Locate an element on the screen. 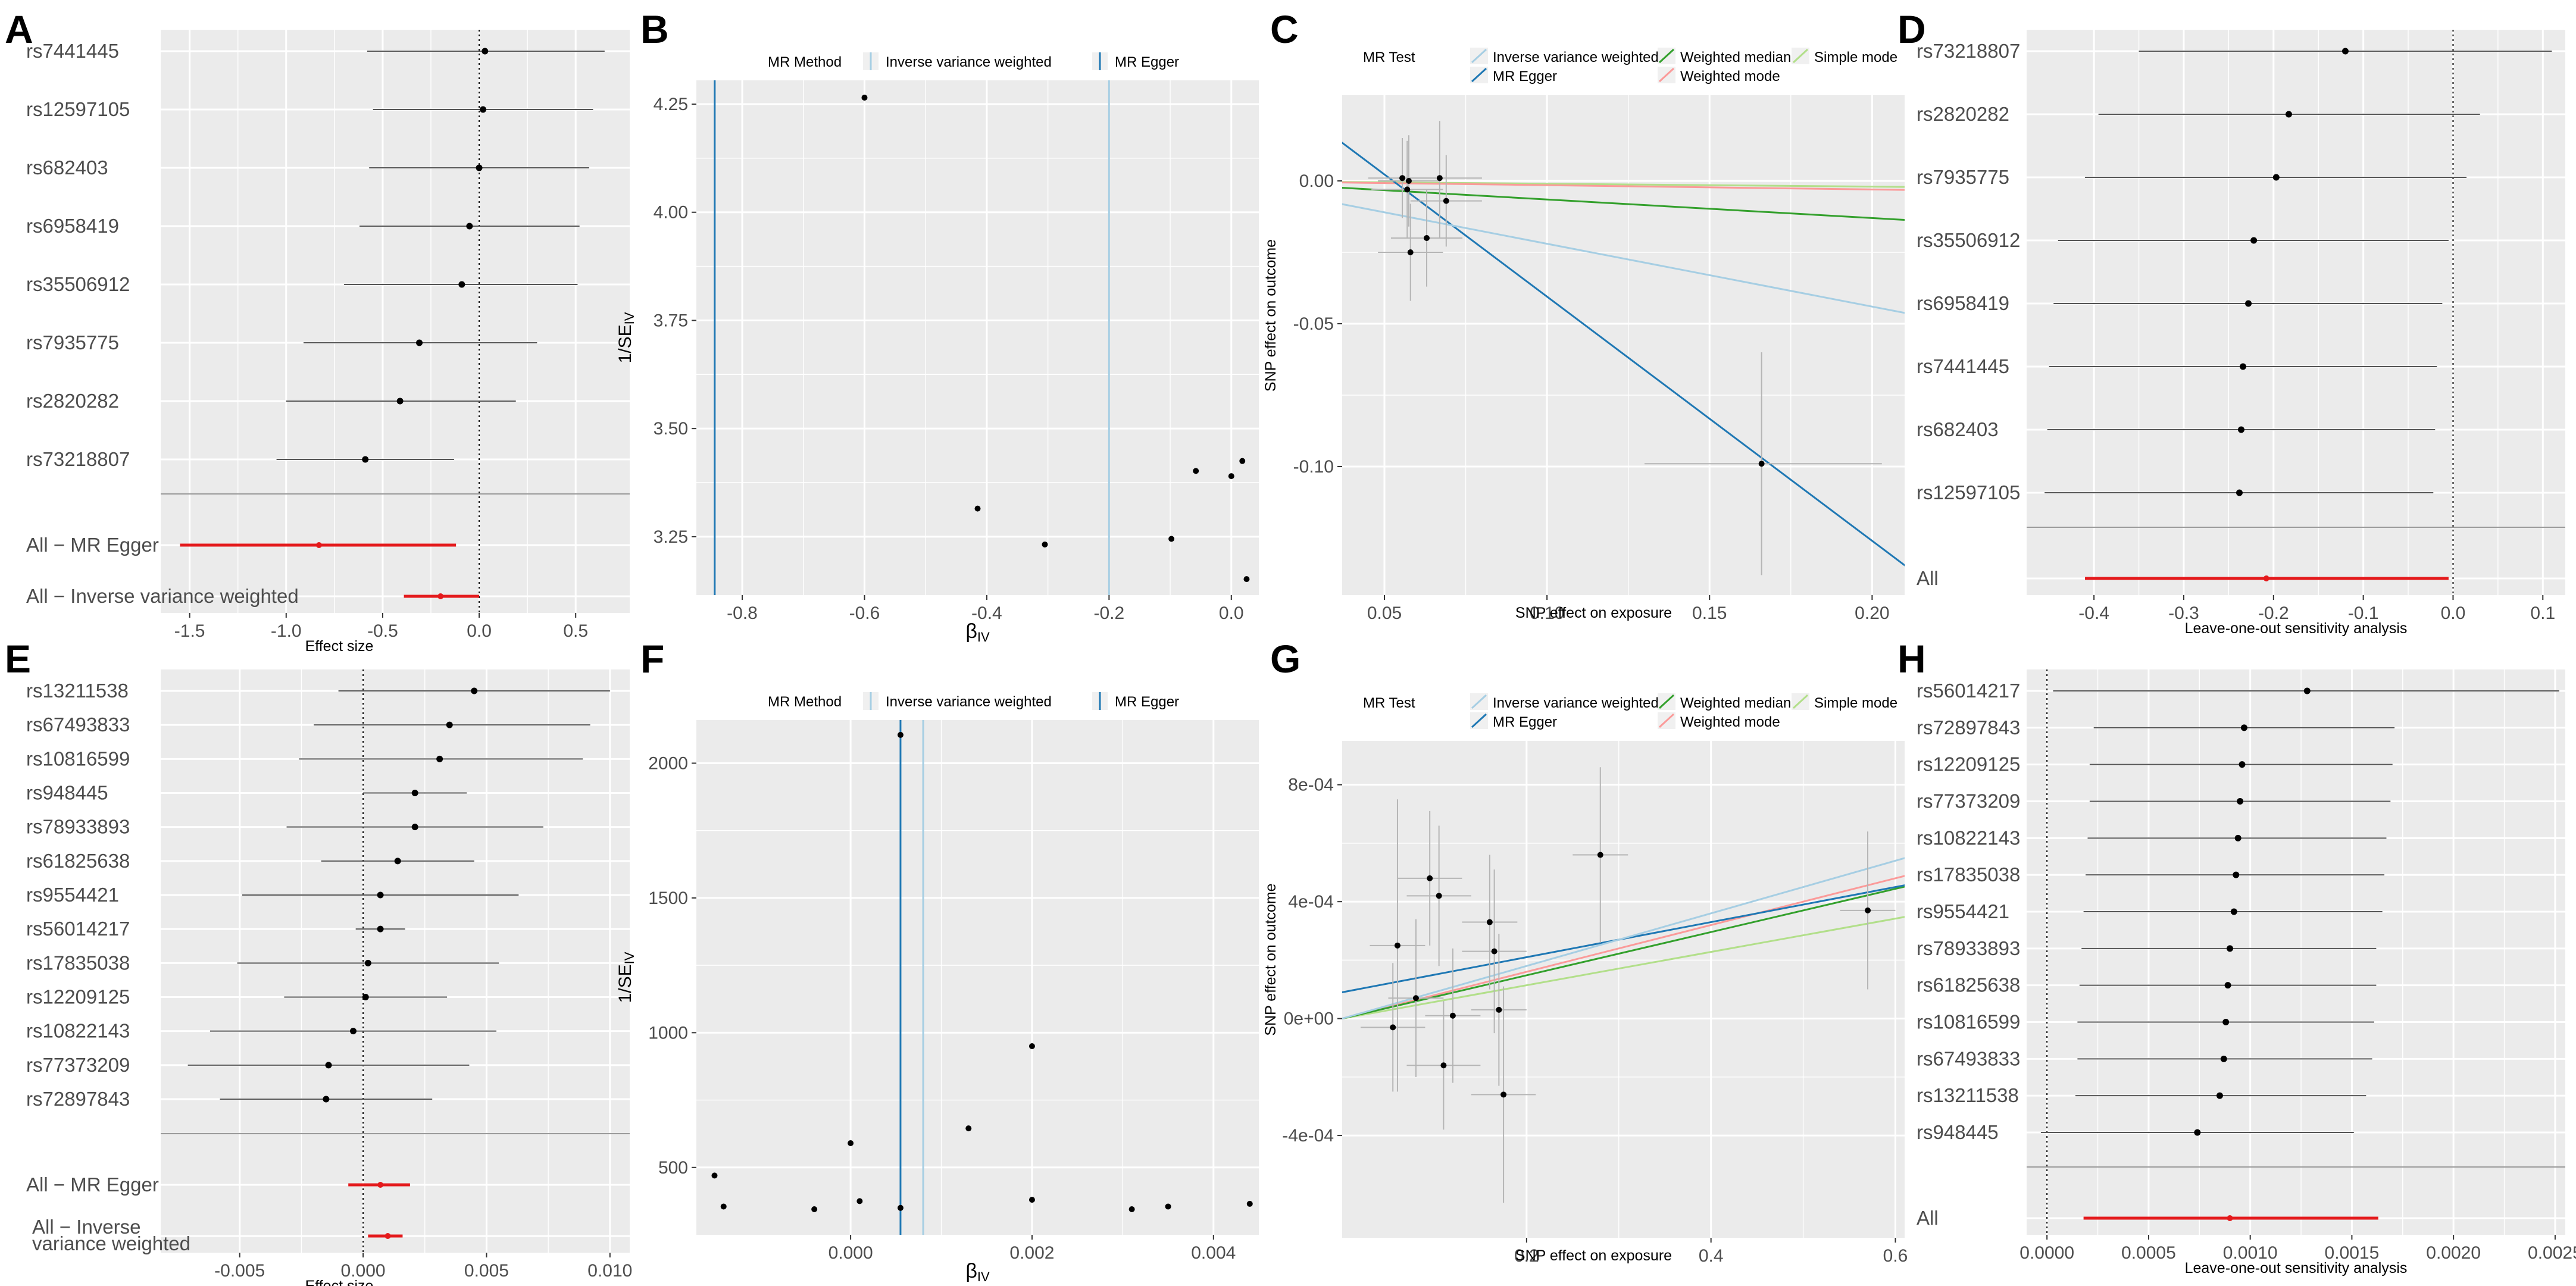 Image resolution: width=2576 pixels, height=1286 pixels. panel-f-y-tick-label: 2000 is located at coordinates (668, 763).